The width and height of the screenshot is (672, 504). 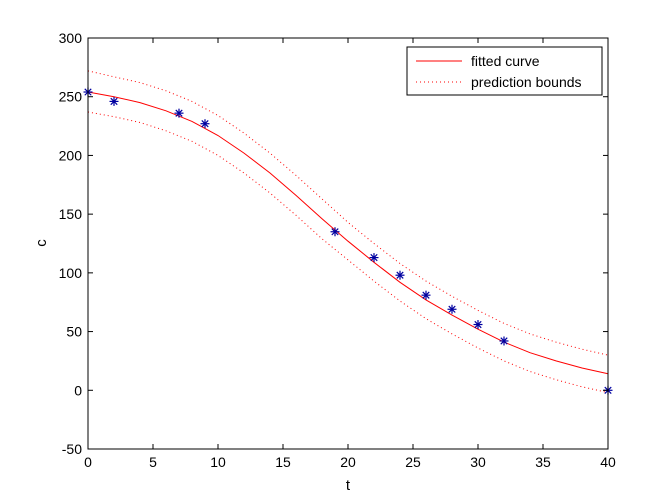 I want to click on y-tick-label: -50, so click(x=72, y=449).